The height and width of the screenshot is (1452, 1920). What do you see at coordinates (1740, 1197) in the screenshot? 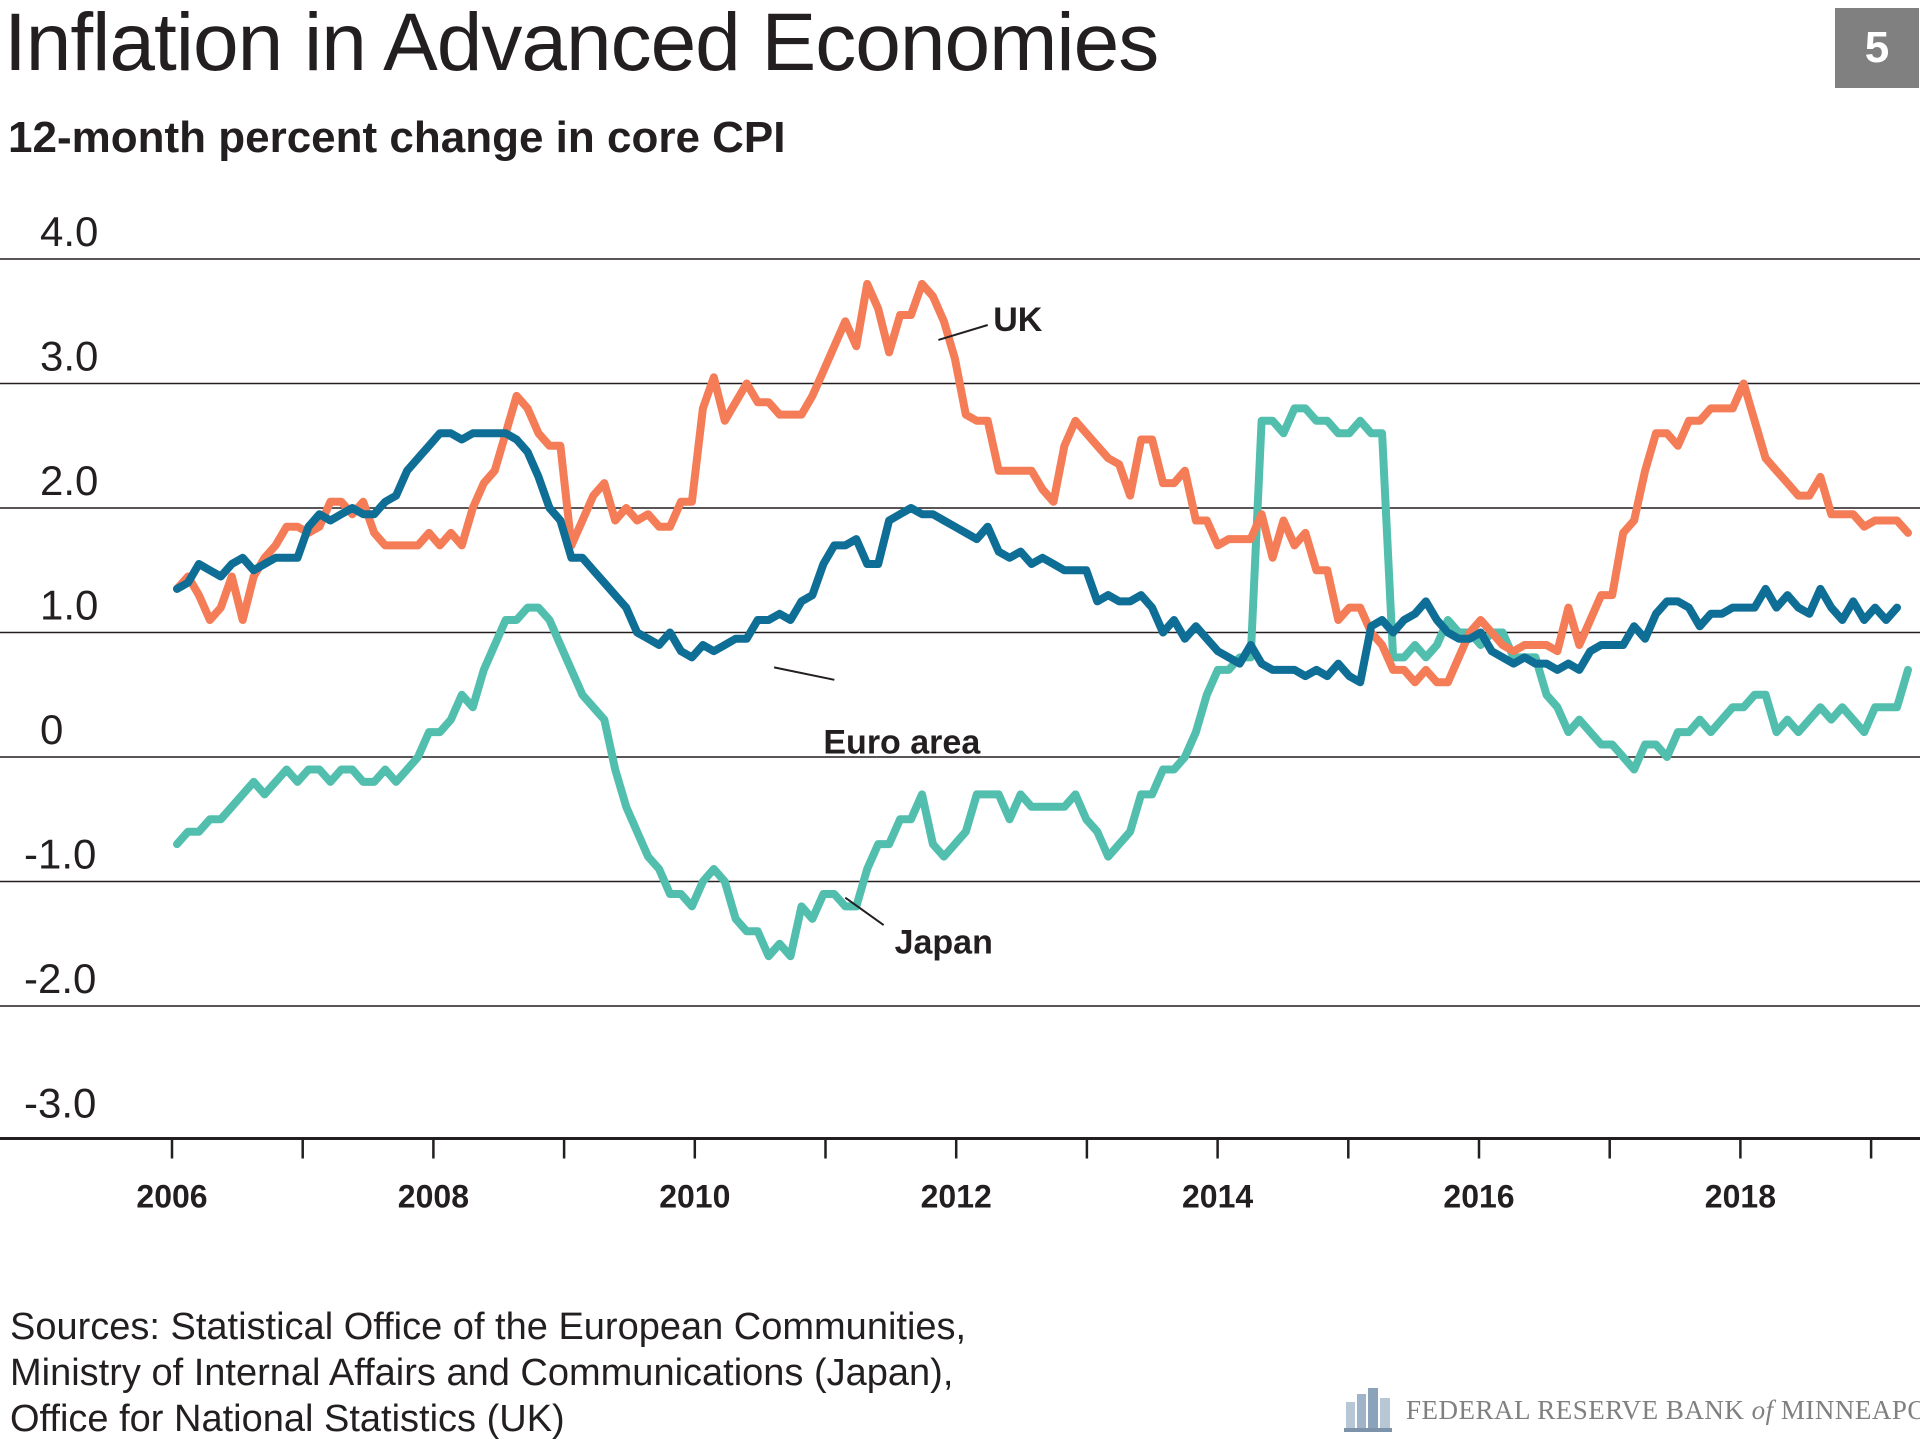
I see `x-tick-label: 2018` at bounding box center [1740, 1197].